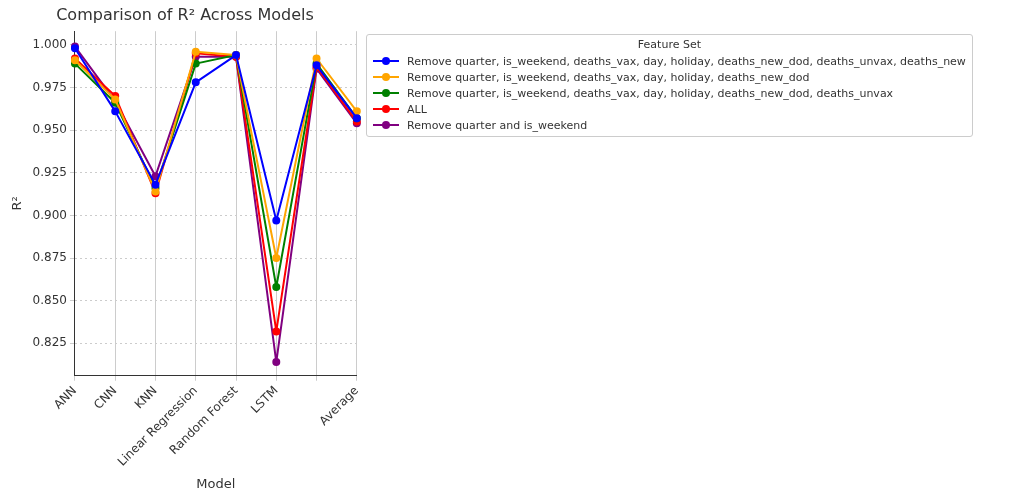 Image resolution: width=1012 pixels, height=500 pixels. What do you see at coordinates (49, 214) in the screenshot?
I see `y-tick-label: 0.900` at bounding box center [49, 214].